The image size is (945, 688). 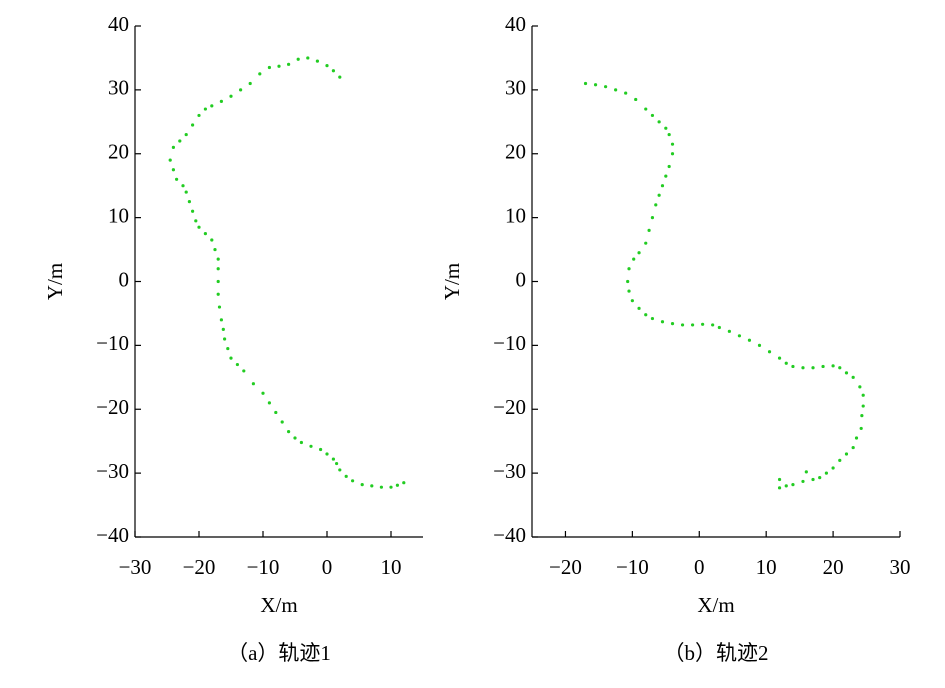 I want to click on x-tick-label: 0, so click(x=327, y=567).